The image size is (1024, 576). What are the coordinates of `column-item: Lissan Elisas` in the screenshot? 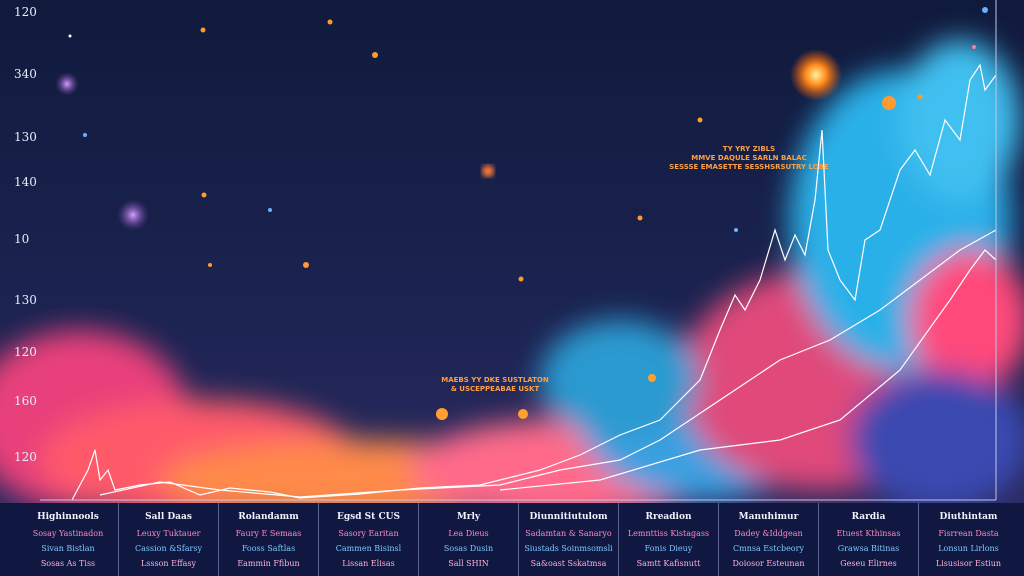 It's located at (368, 563).